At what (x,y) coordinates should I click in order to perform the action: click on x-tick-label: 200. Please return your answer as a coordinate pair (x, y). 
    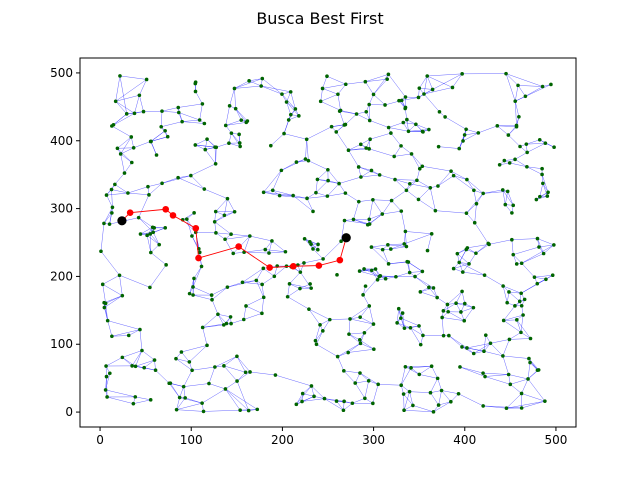
    Looking at the image, I should click on (282, 440).